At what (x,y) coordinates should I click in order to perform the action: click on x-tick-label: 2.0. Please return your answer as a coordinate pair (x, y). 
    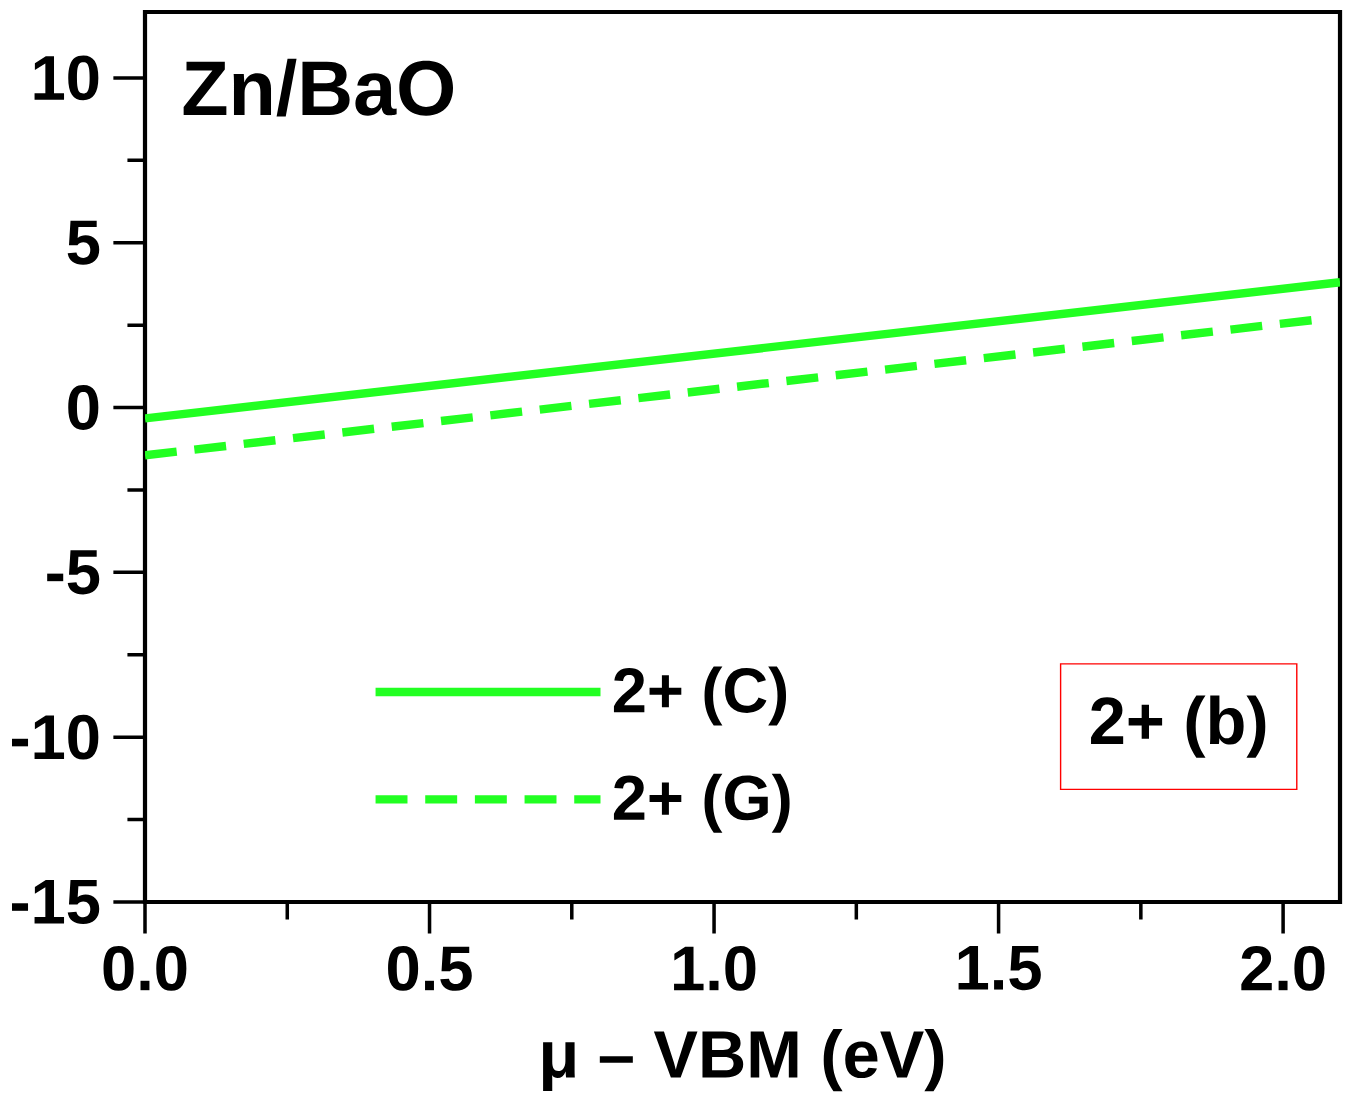
    Looking at the image, I should click on (1283, 968).